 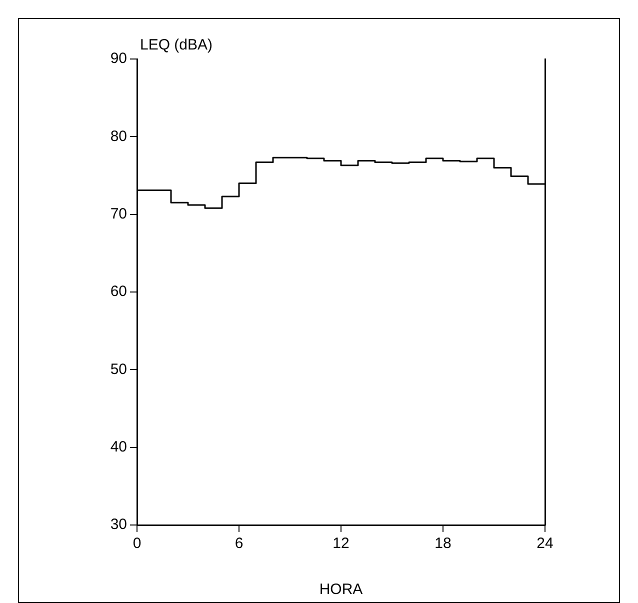 I want to click on y-tick-label: 40, so click(x=118, y=447).